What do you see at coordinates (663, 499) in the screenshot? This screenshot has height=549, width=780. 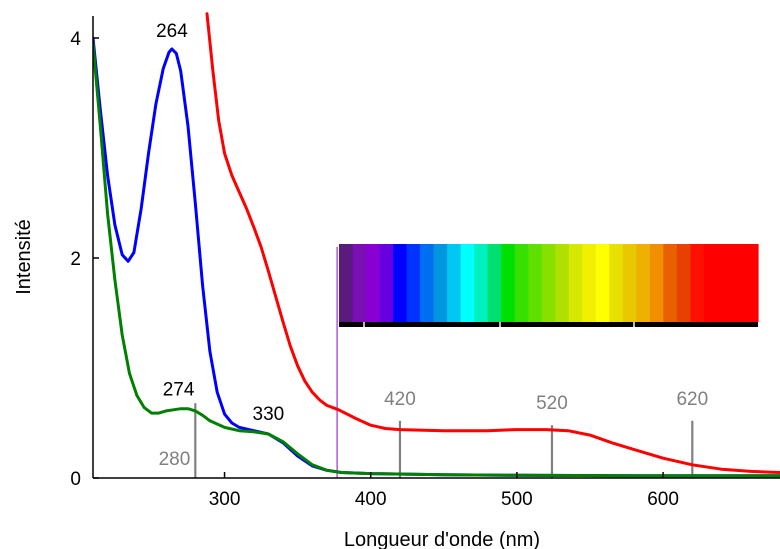 I see `x-tick-label: 600` at bounding box center [663, 499].